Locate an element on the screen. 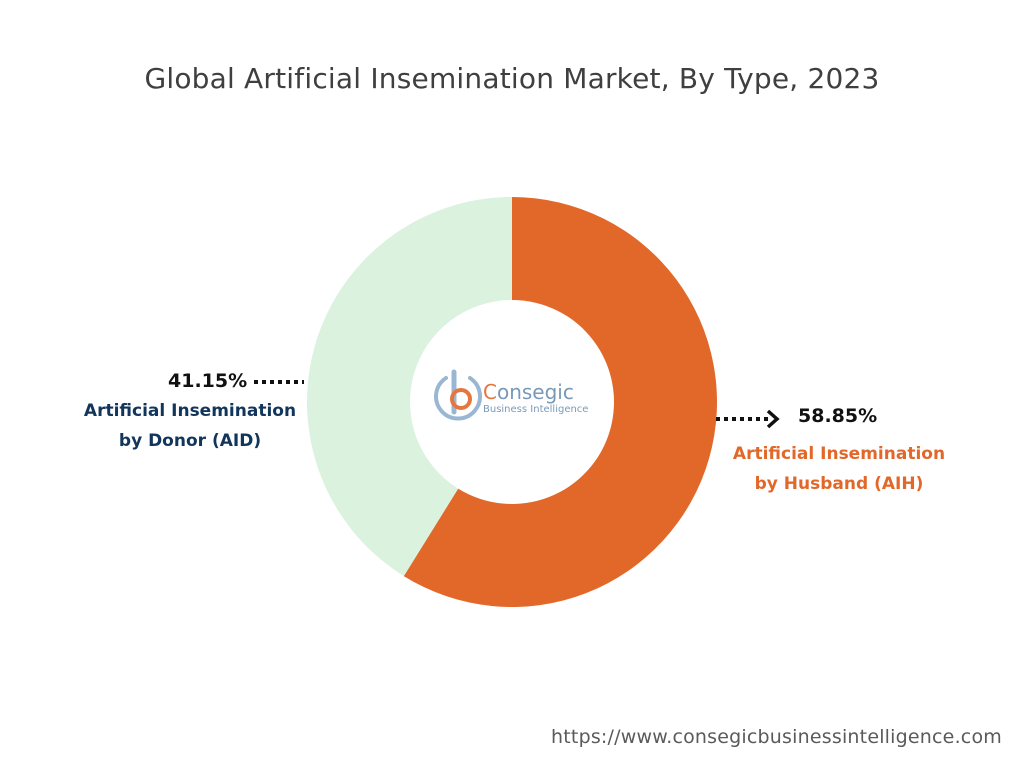 This screenshot has height=768, width=1024. value-label-aid: 41.15% is located at coordinates (208, 381).